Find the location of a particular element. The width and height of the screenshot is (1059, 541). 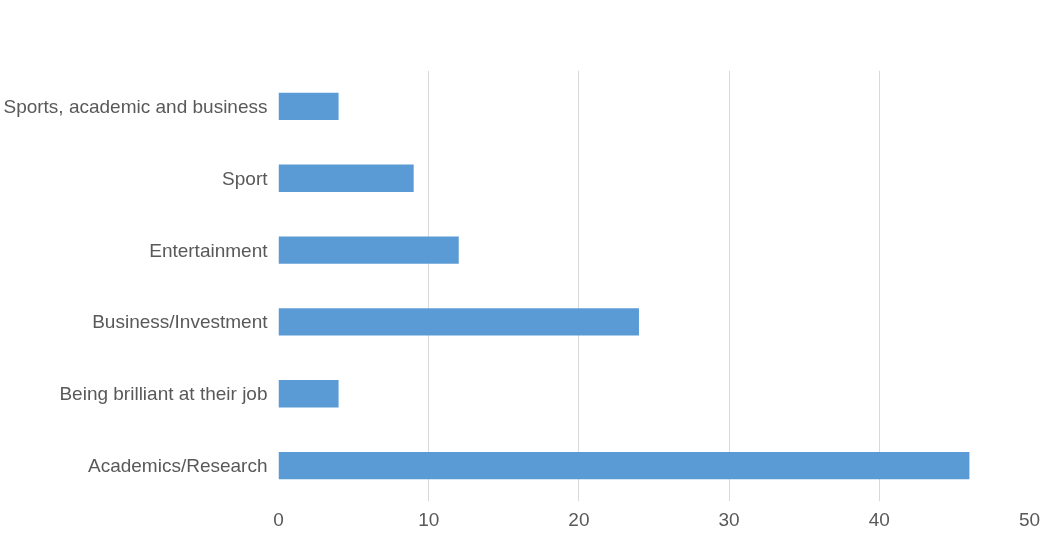

y-tick-label: Entertainment is located at coordinates (209, 250).